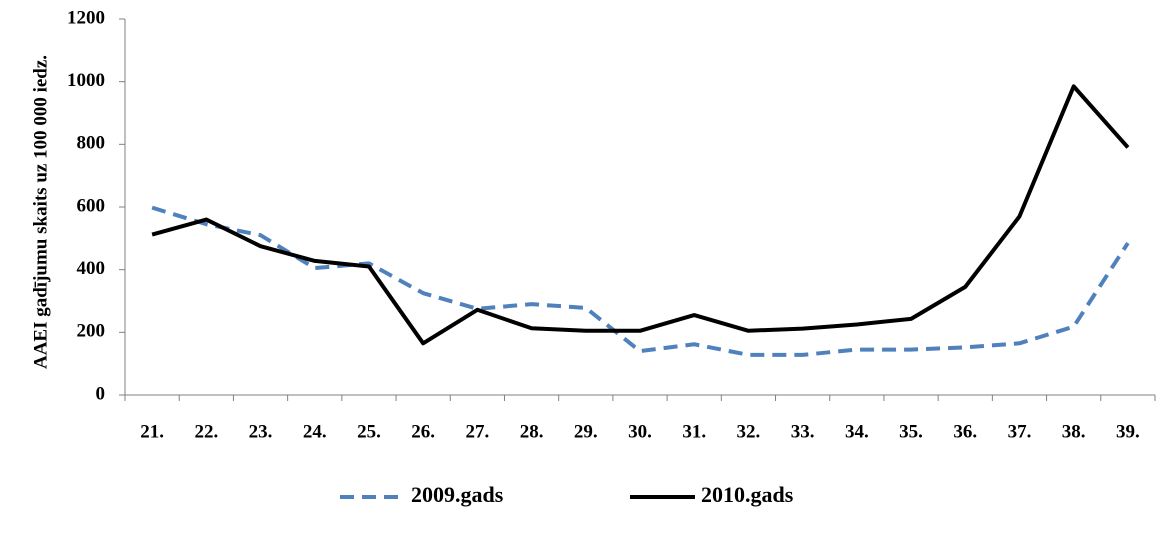 This screenshot has height=538, width=1160. What do you see at coordinates (857, 431) in the screenshot?
I see `x-tick-label: 34.` at bounding box center [857, 431].